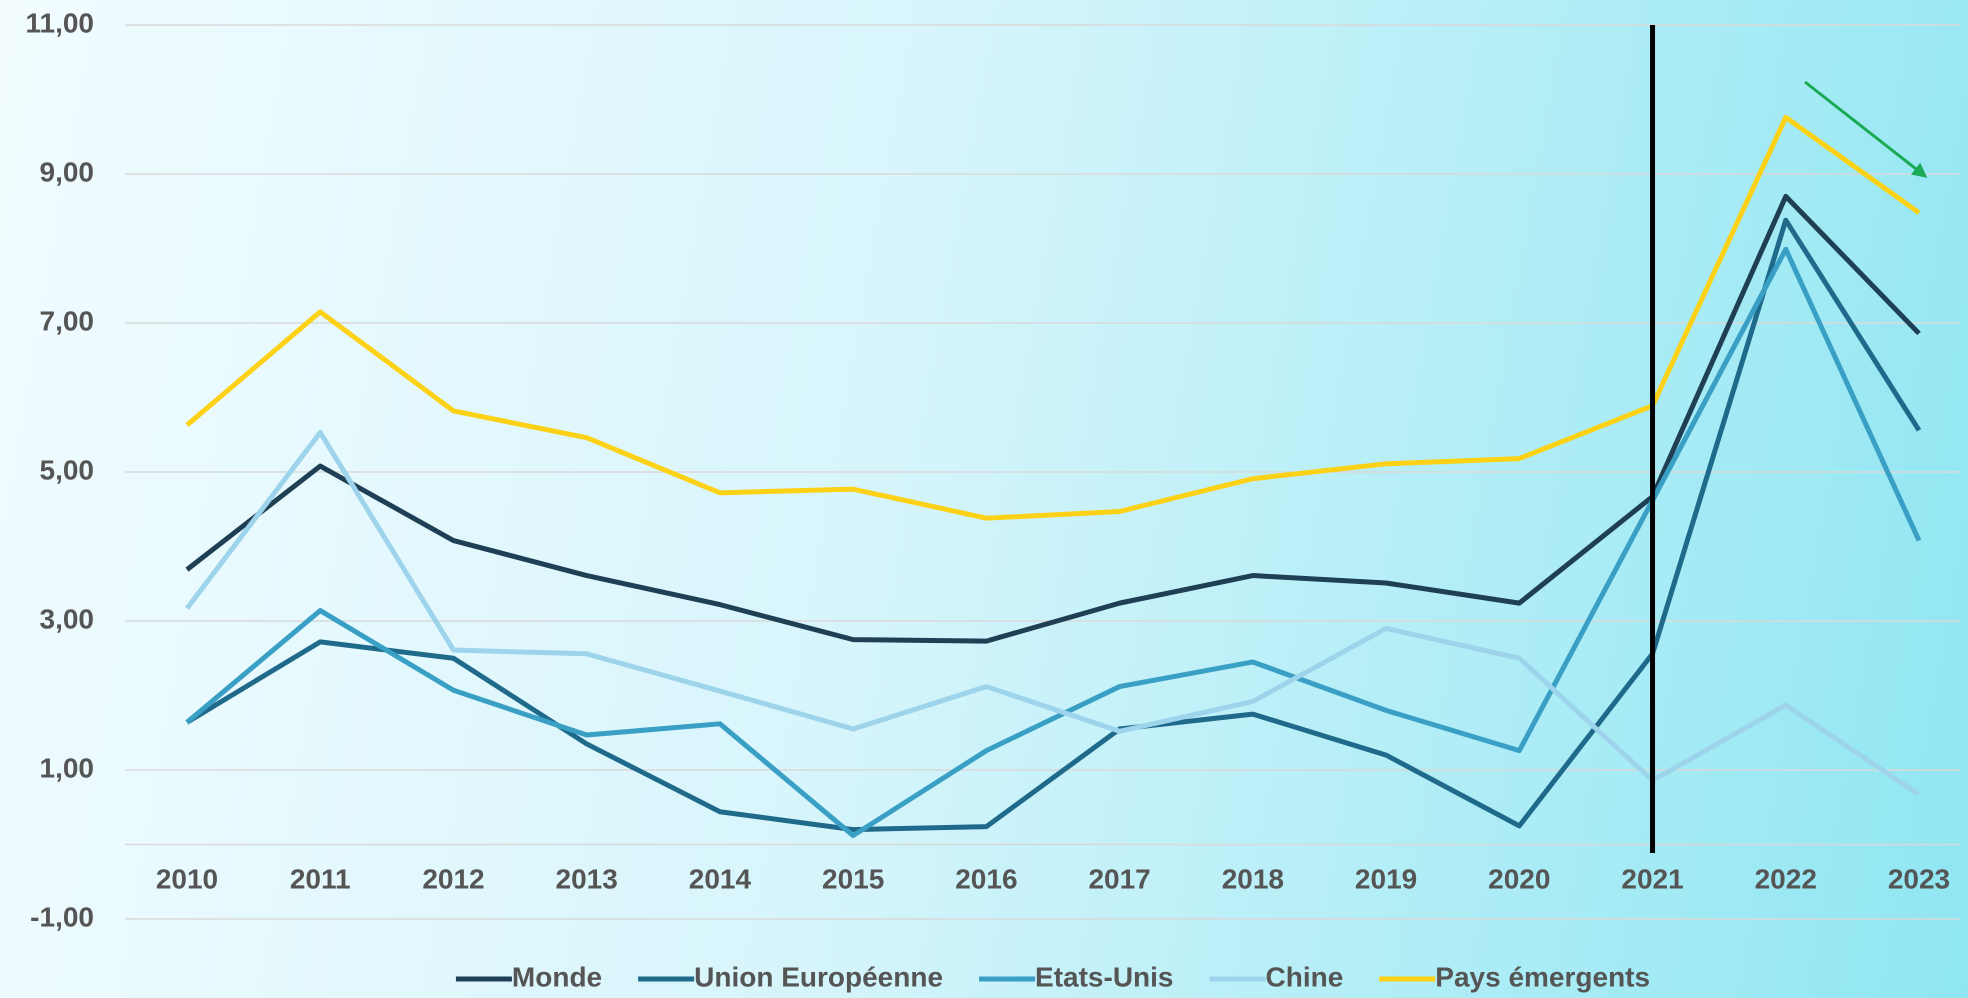 This screenshot has height=998, width=1968. I want to click on y-tick-label: 5,00, so click(67, 469).